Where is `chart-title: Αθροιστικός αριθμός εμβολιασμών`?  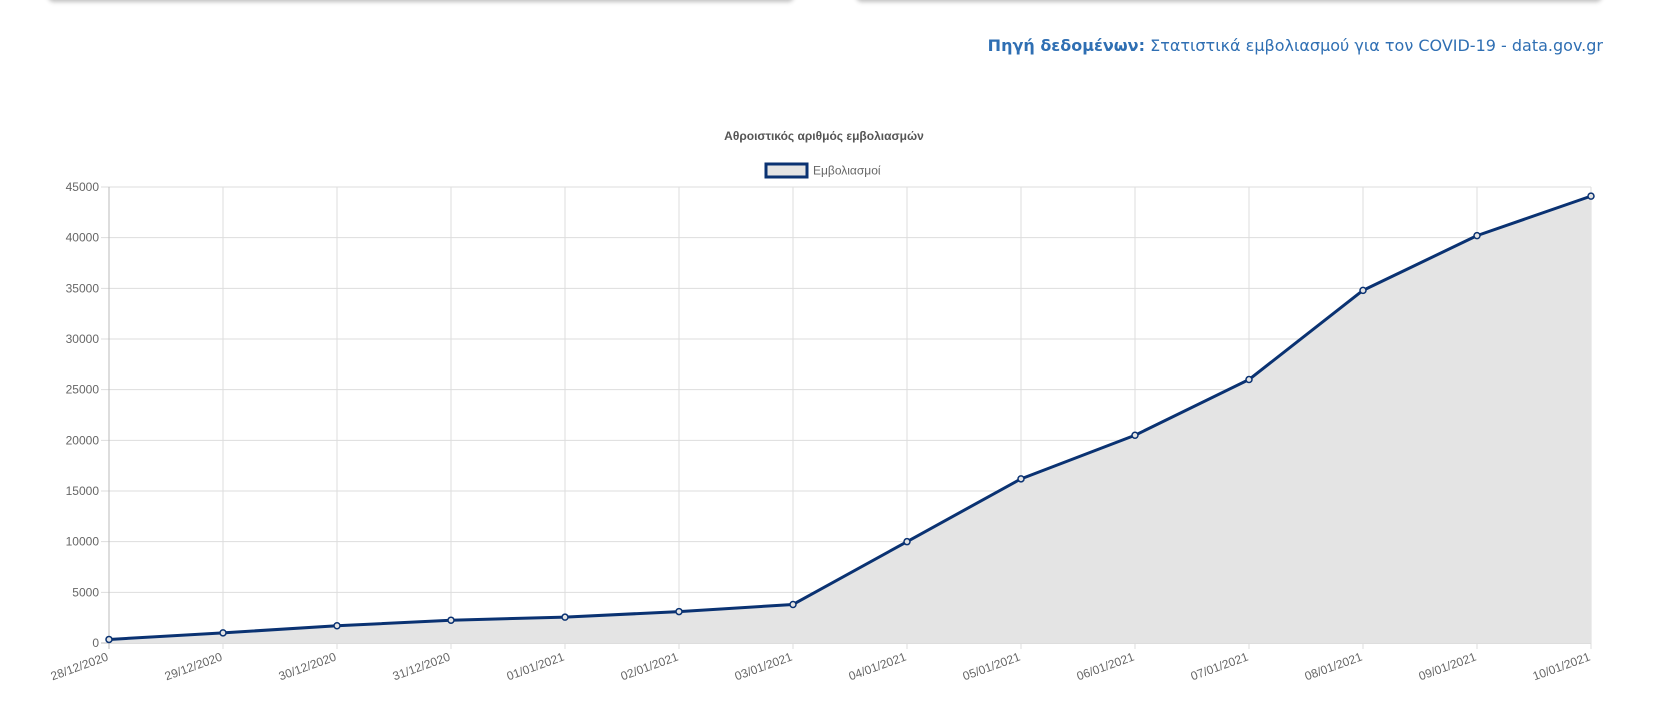 chart-title: Αθροιστικός αριθμός εμβολιασμών is located at coordinates (824, 136).